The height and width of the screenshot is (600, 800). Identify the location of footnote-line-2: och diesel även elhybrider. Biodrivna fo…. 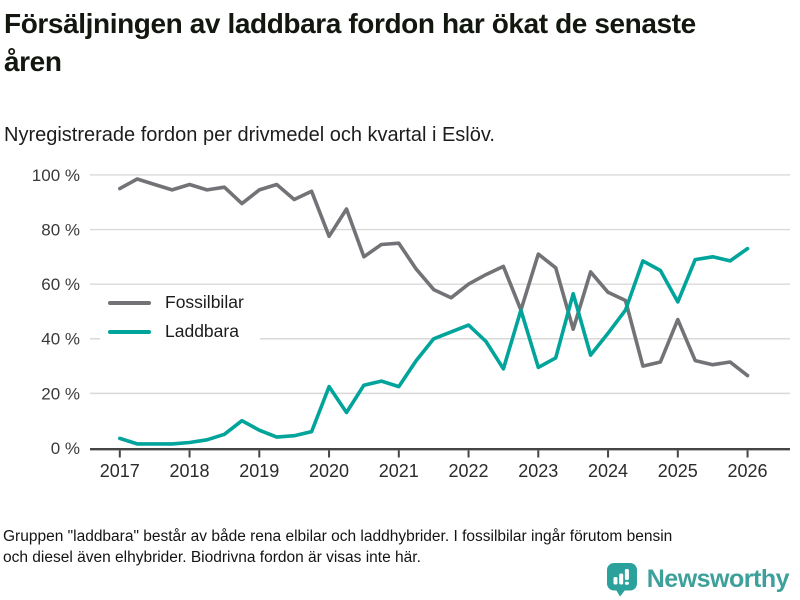
(212, 557).